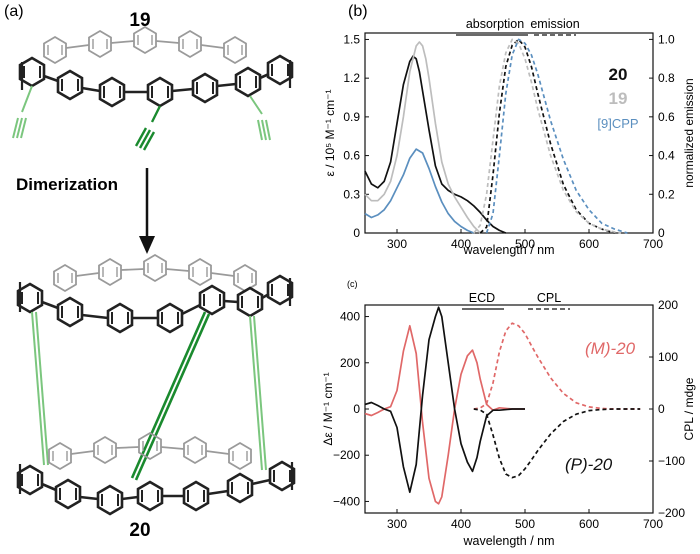 The width and height of the screenshot is (700, 554). Describe the element at coordinates (618, 74) in the screenshot. I see `chart-b-legend-20: 20` at that location.